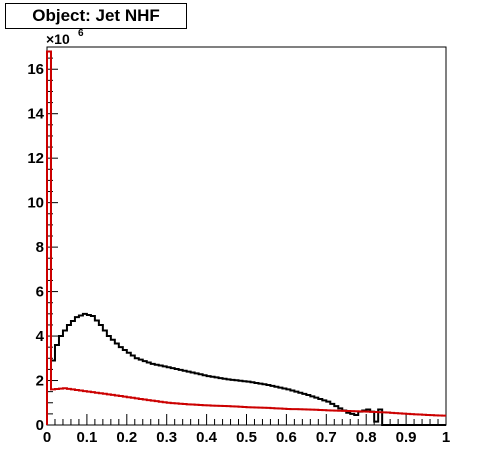 The height and width of the screenshot is (472, 496). What do you see at coordinates (406, 437) in the screenshot?
I see `x-tick-label: 0.9` at bounding box center [406, 437].